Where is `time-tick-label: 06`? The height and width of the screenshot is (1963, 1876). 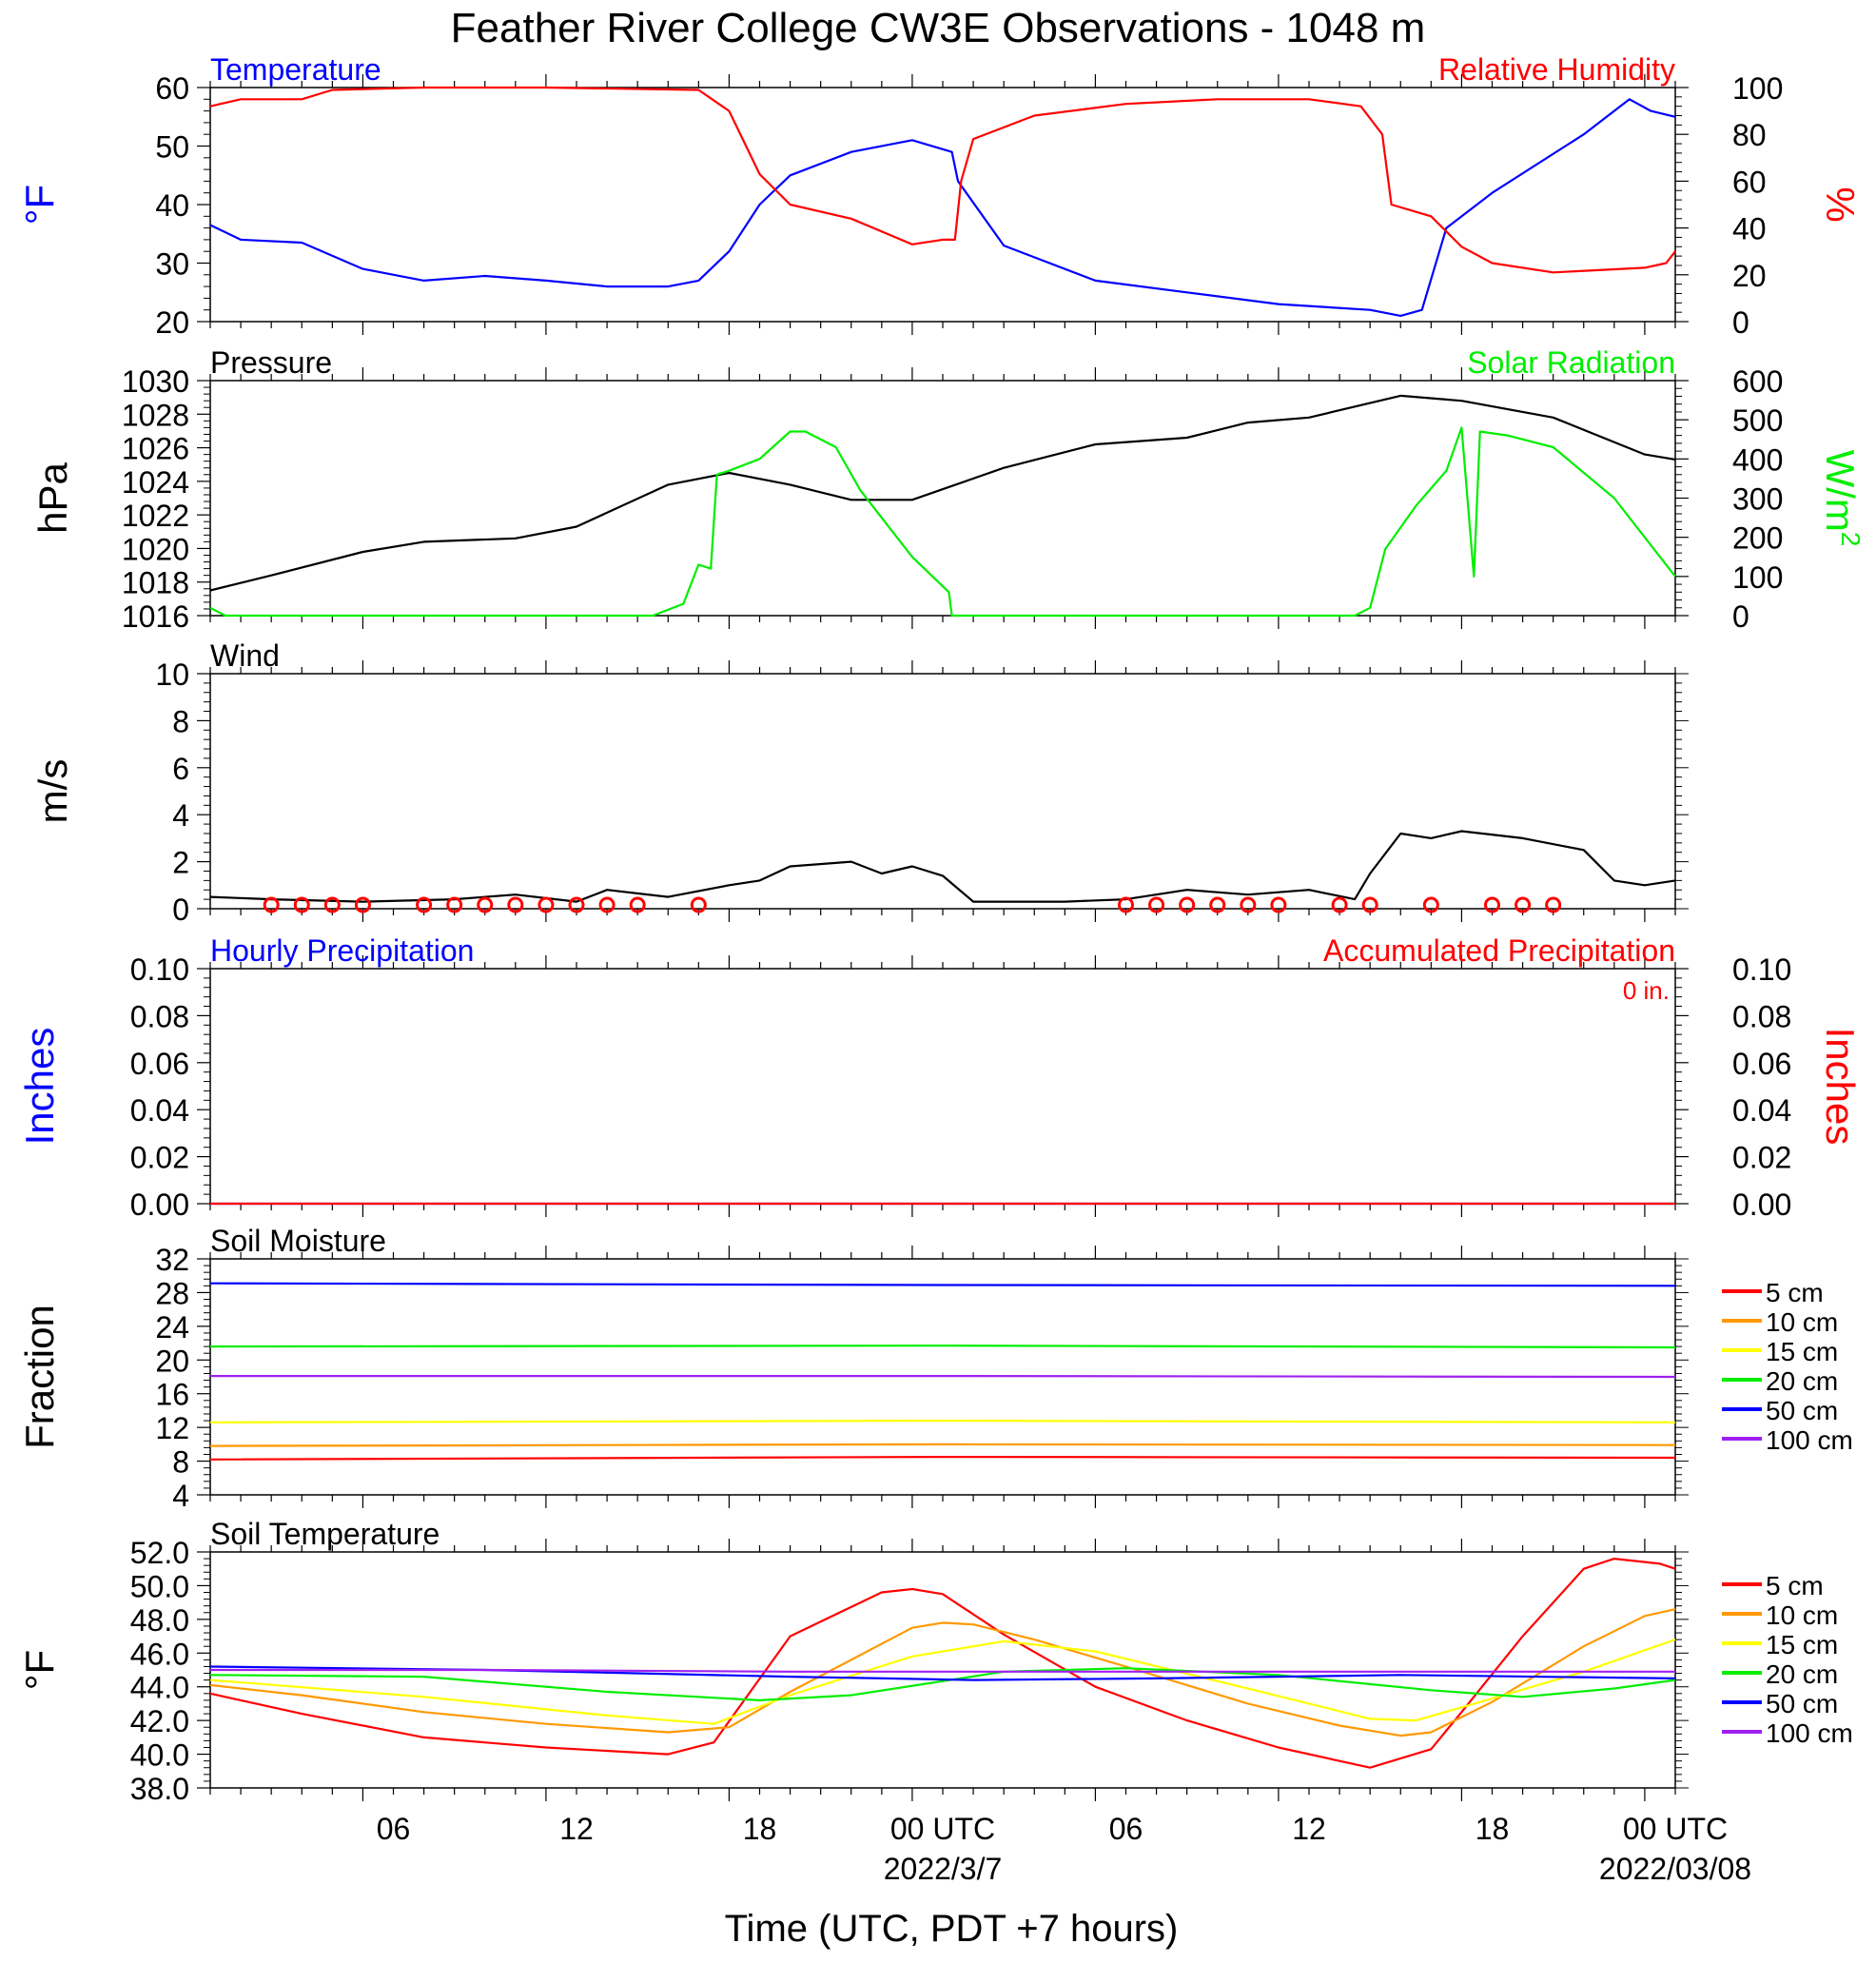
time-tick-label: 06 is located at coordinates (394, 1829).